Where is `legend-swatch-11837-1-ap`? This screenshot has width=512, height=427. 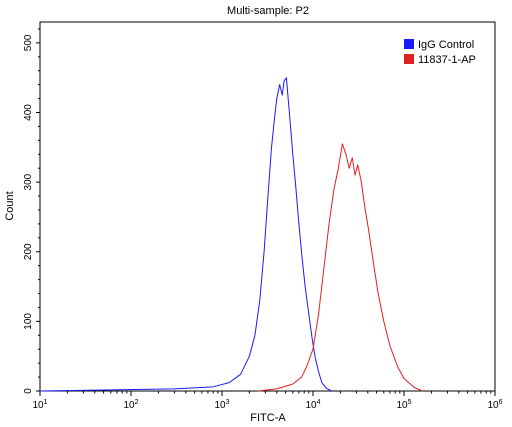 legend-swatch-11837-1-ap is located at coordinates (409, 59).